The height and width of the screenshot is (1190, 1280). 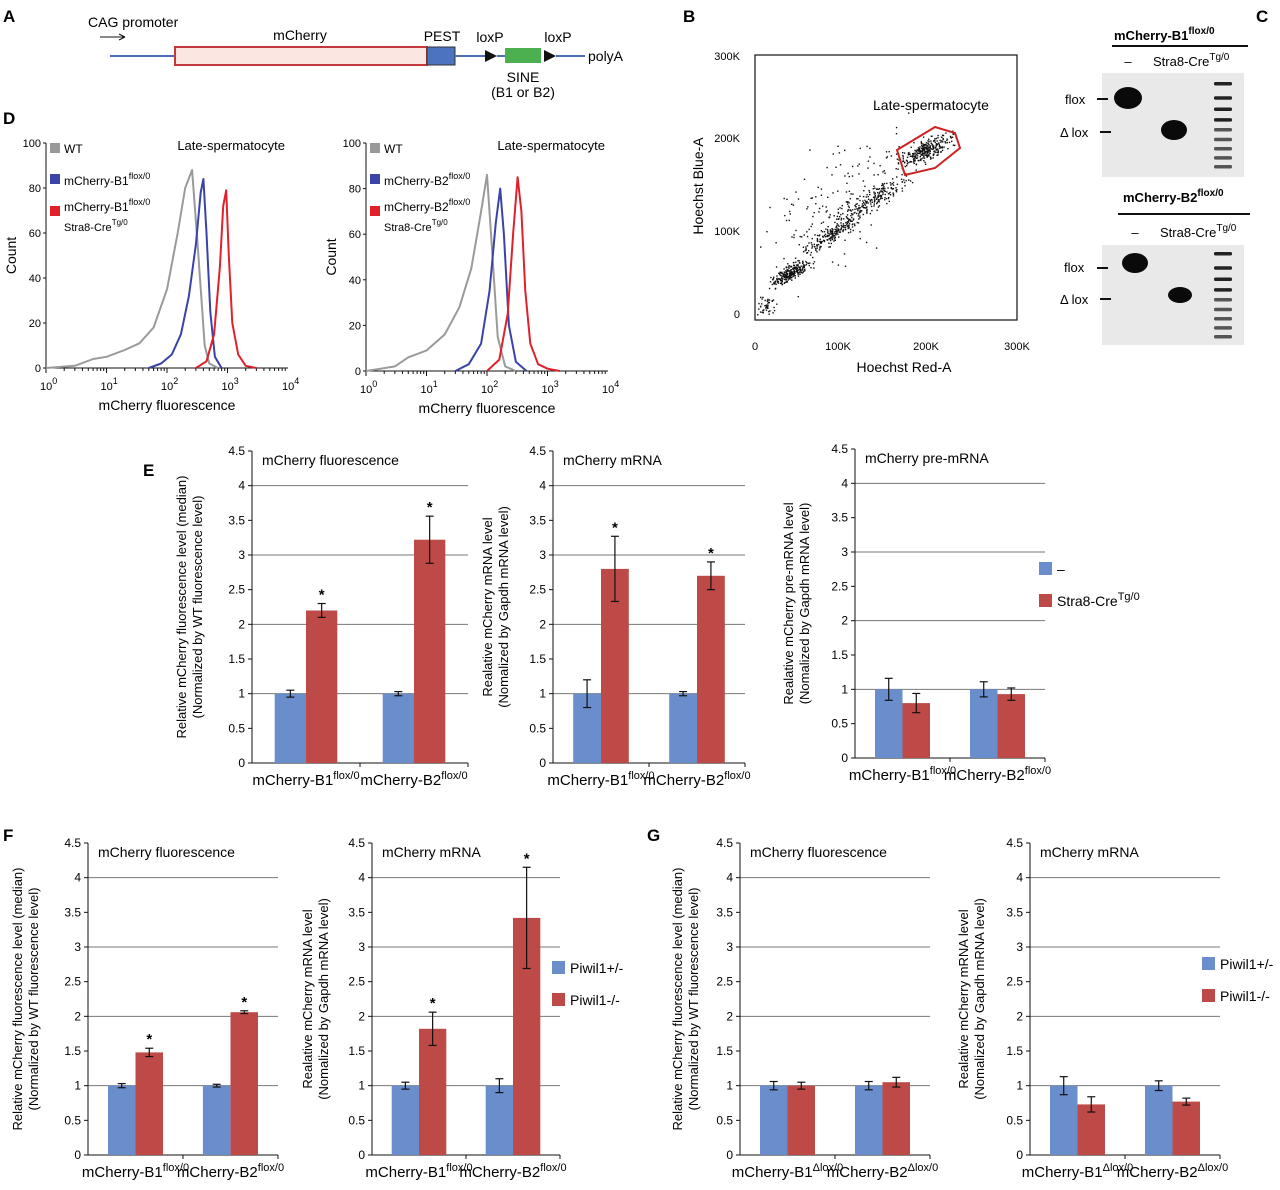 What do you see at coordinates (454, 776) in the screenshot?
I see `category-label-sup: flox/0` at bounding box center [454, 776].